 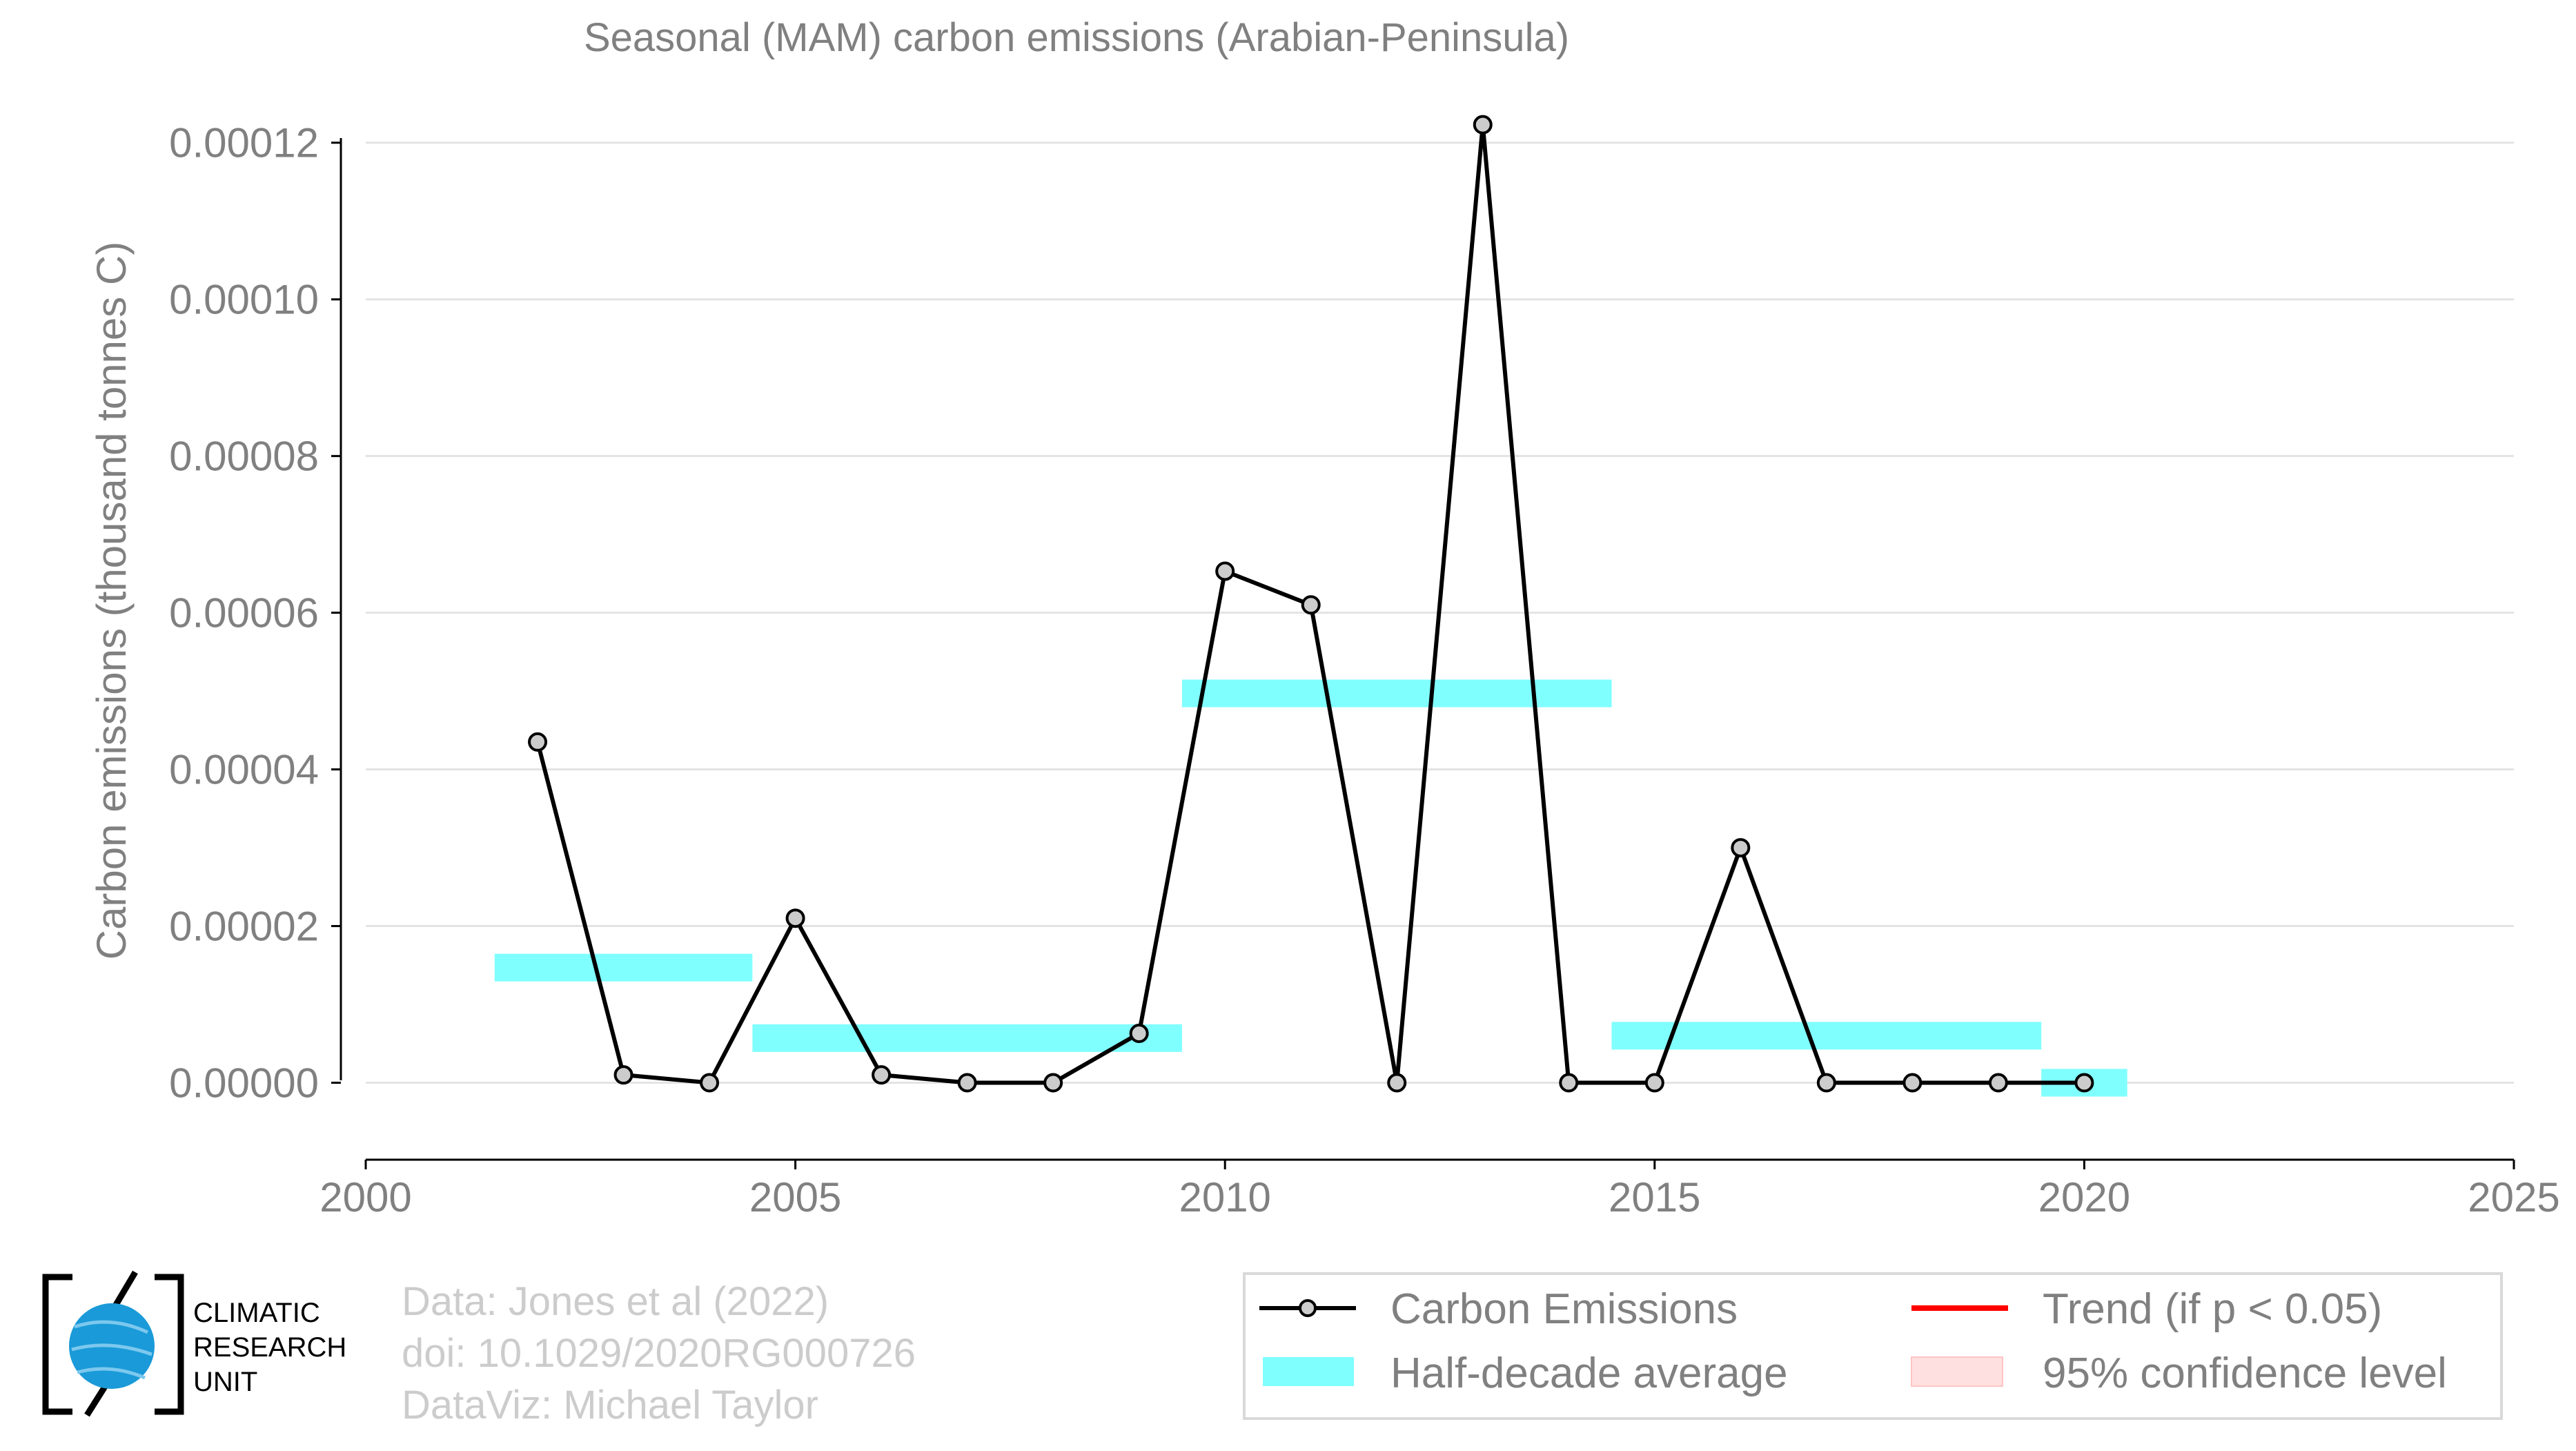 What do you see at coordinates (1957, 1371) in the screenshot?
I see `legend-confidence-swatch` at bounding box center [1957, 1371].